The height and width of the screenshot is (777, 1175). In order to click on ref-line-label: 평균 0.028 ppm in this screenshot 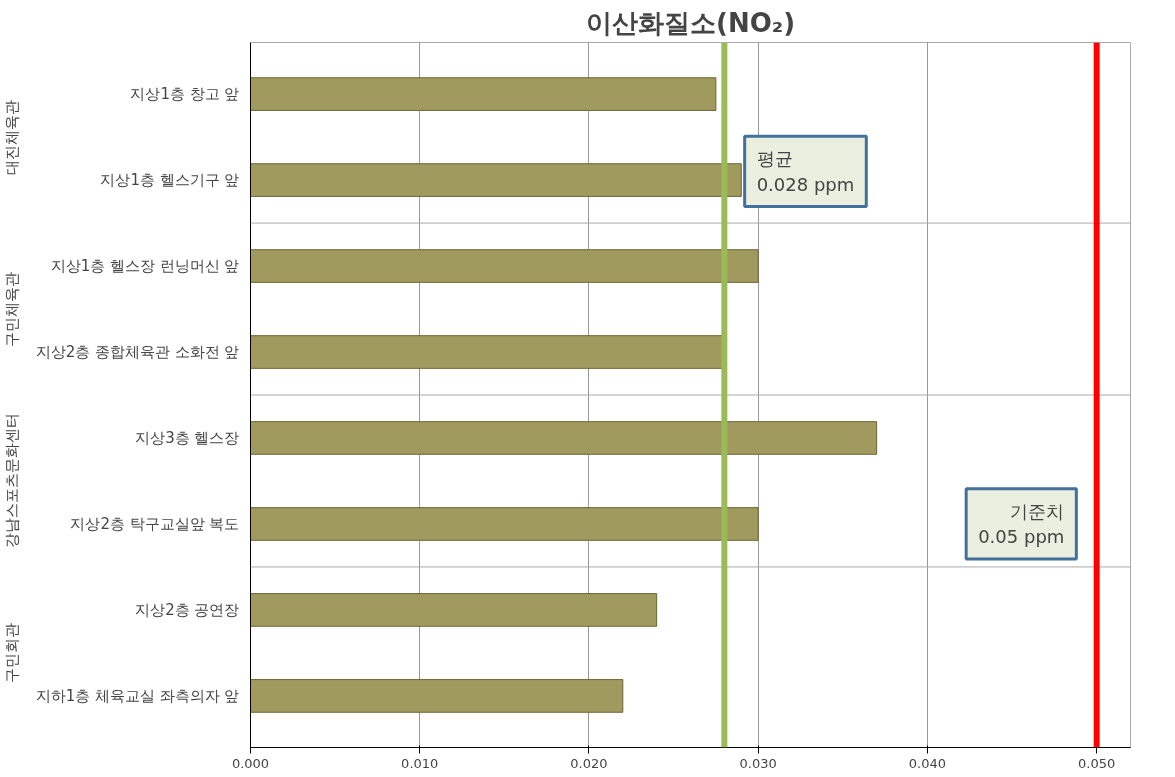, I will do `click(805, 171)`.